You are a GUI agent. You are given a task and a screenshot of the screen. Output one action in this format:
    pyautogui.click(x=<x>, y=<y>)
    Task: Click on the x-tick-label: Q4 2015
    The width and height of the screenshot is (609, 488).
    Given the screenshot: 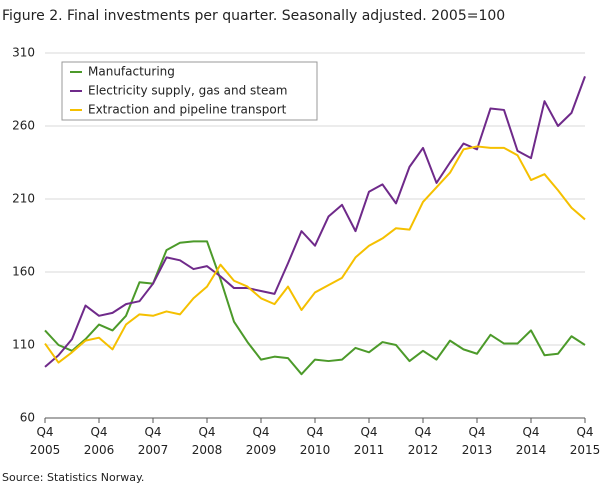 What is the action you would take?
    pyautogui.click(x=585, y=441)
    